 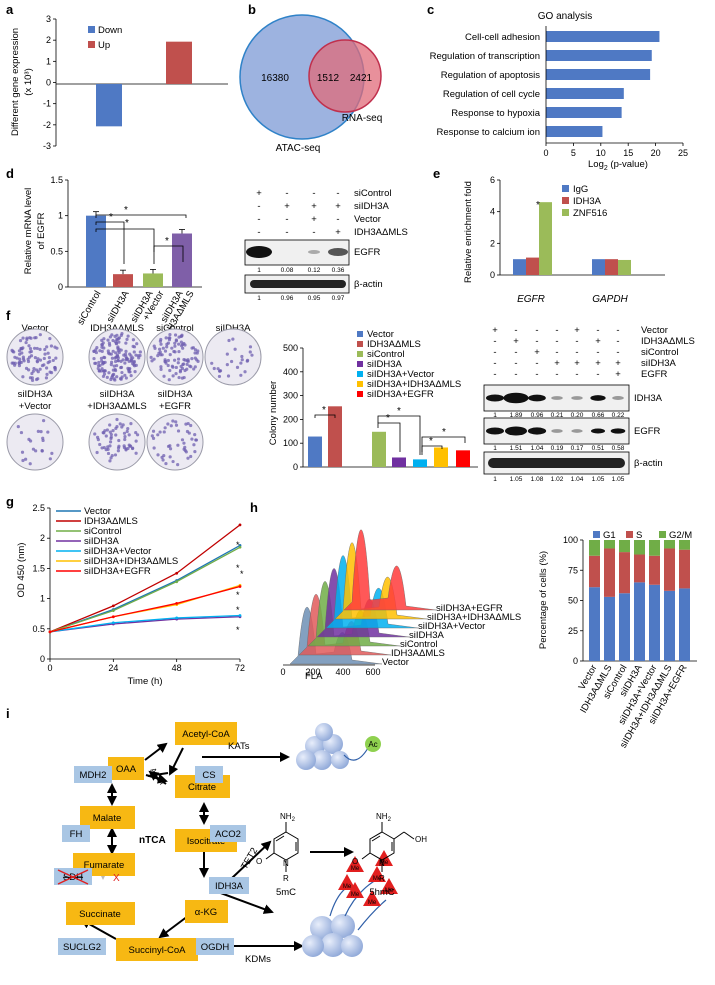 I want to click on panel-g-xlabel: Time (h), so click(x=144, y=681).